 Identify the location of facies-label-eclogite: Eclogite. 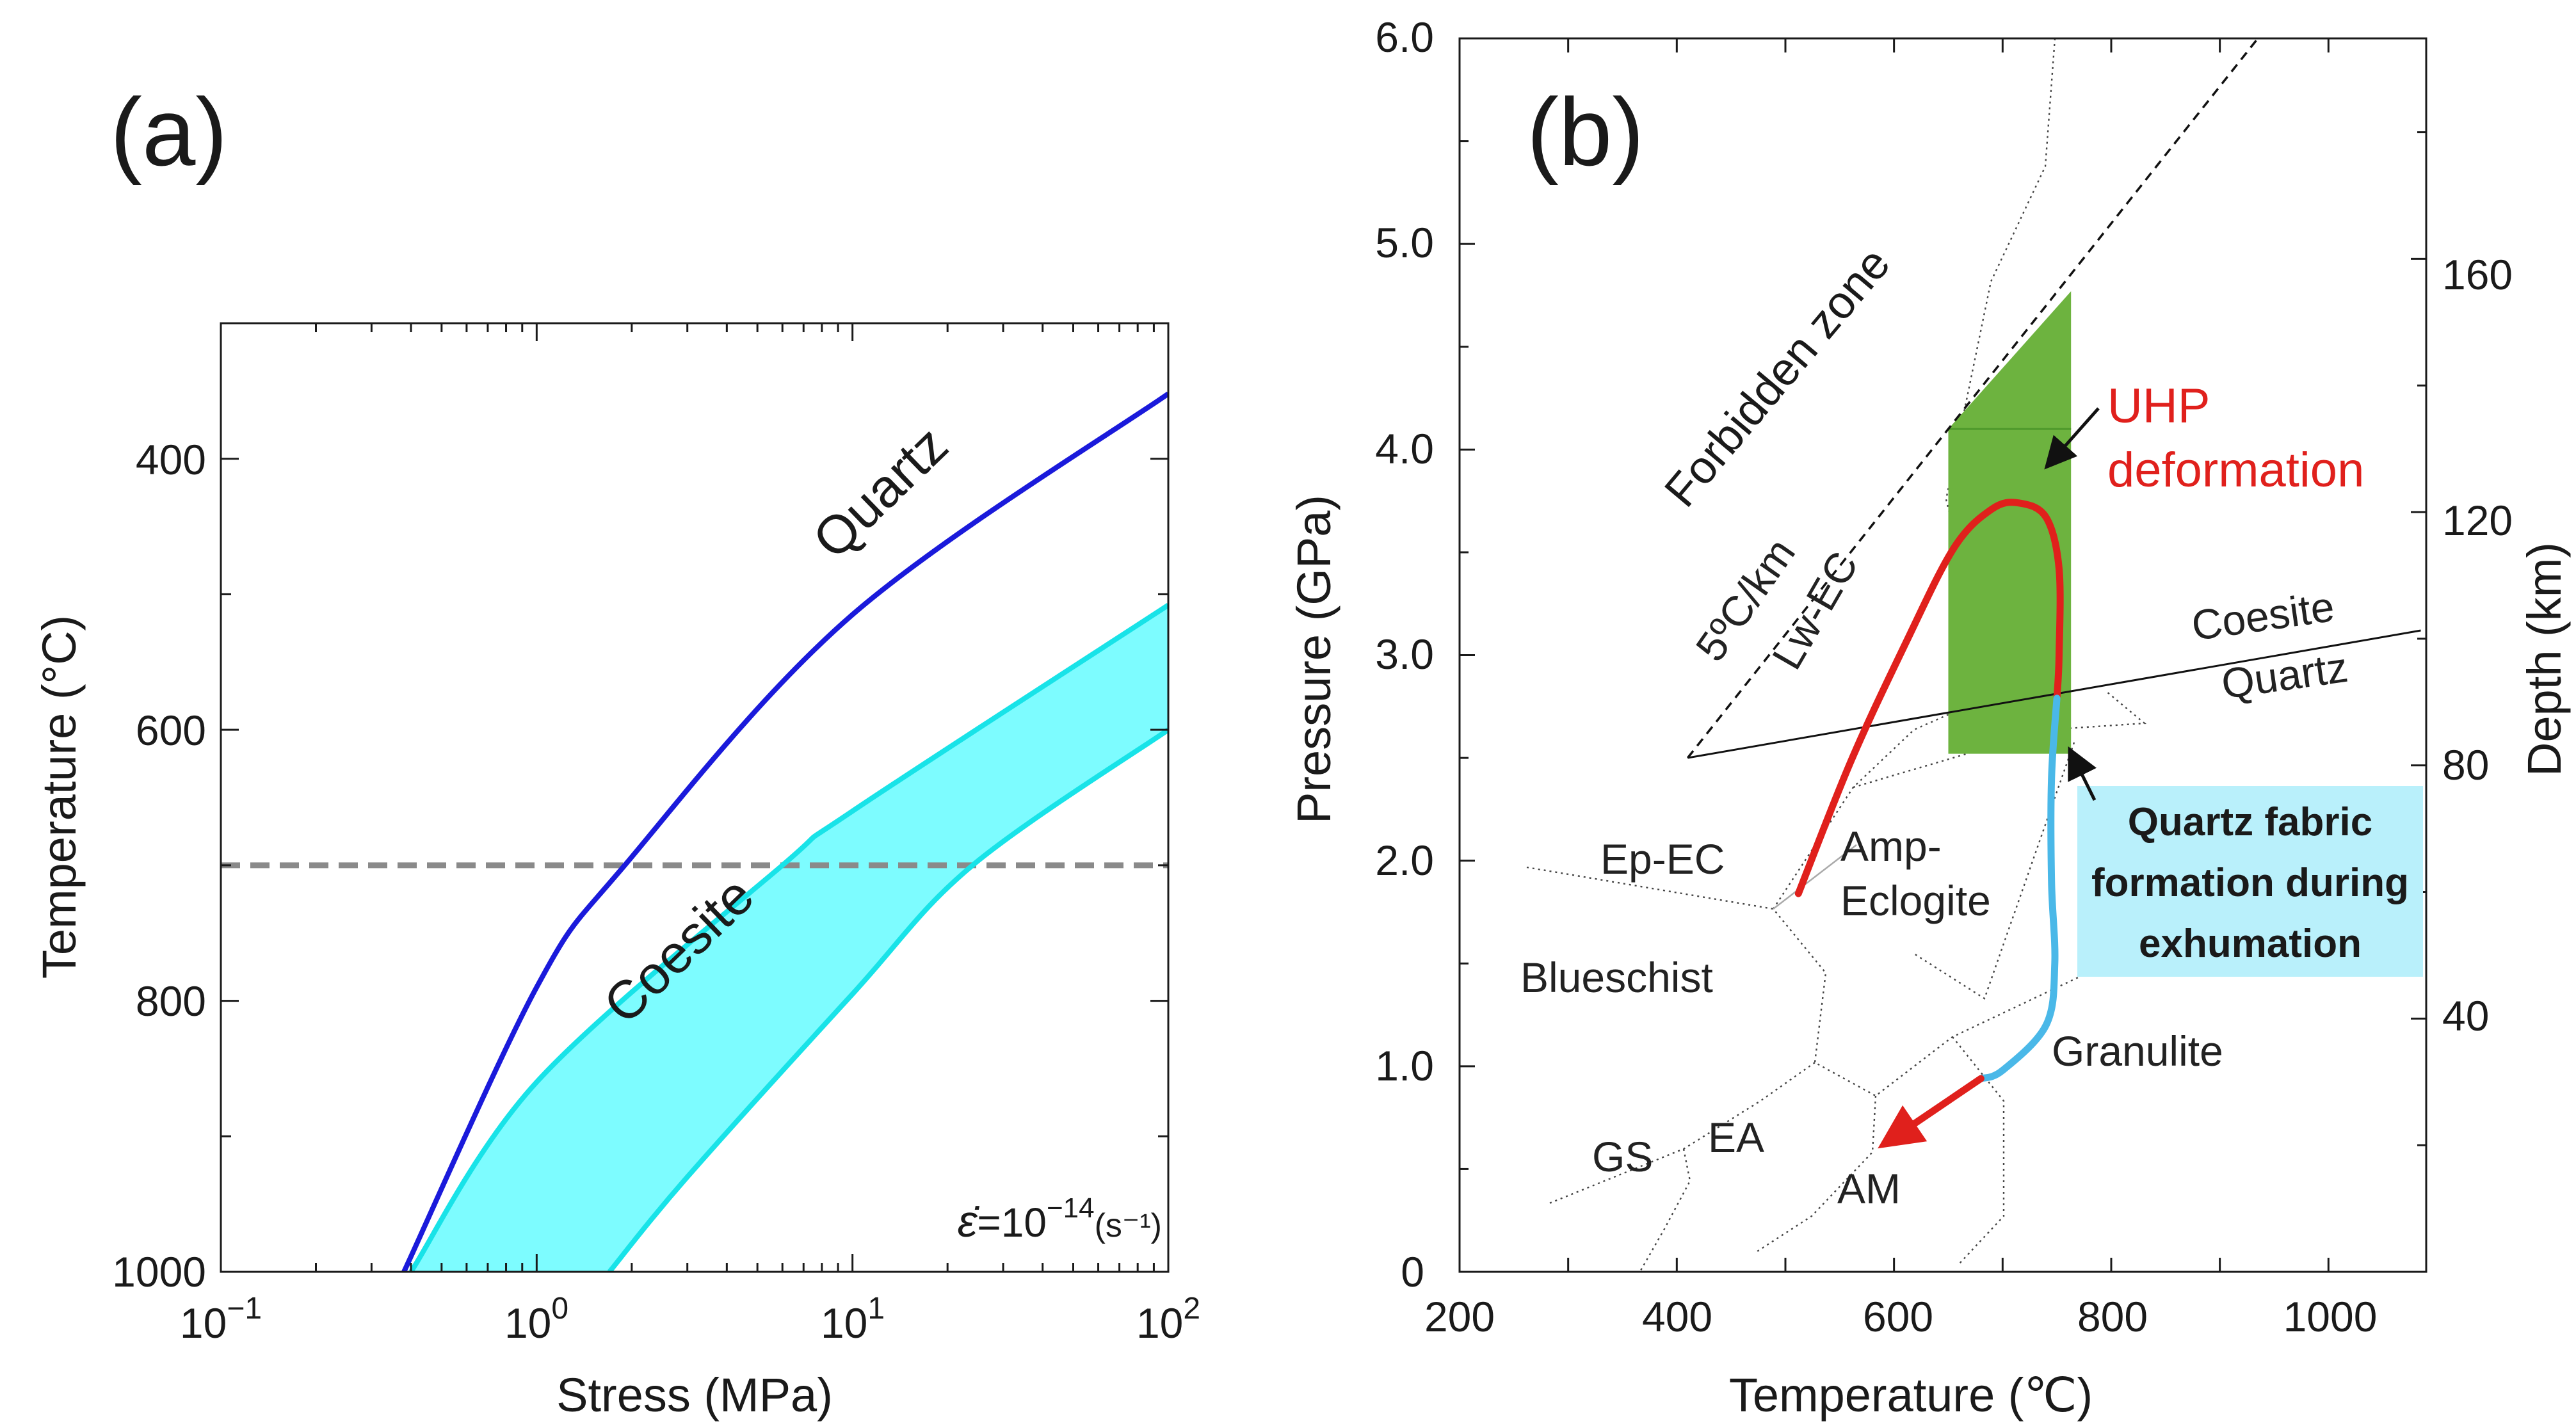
(1915, 900).